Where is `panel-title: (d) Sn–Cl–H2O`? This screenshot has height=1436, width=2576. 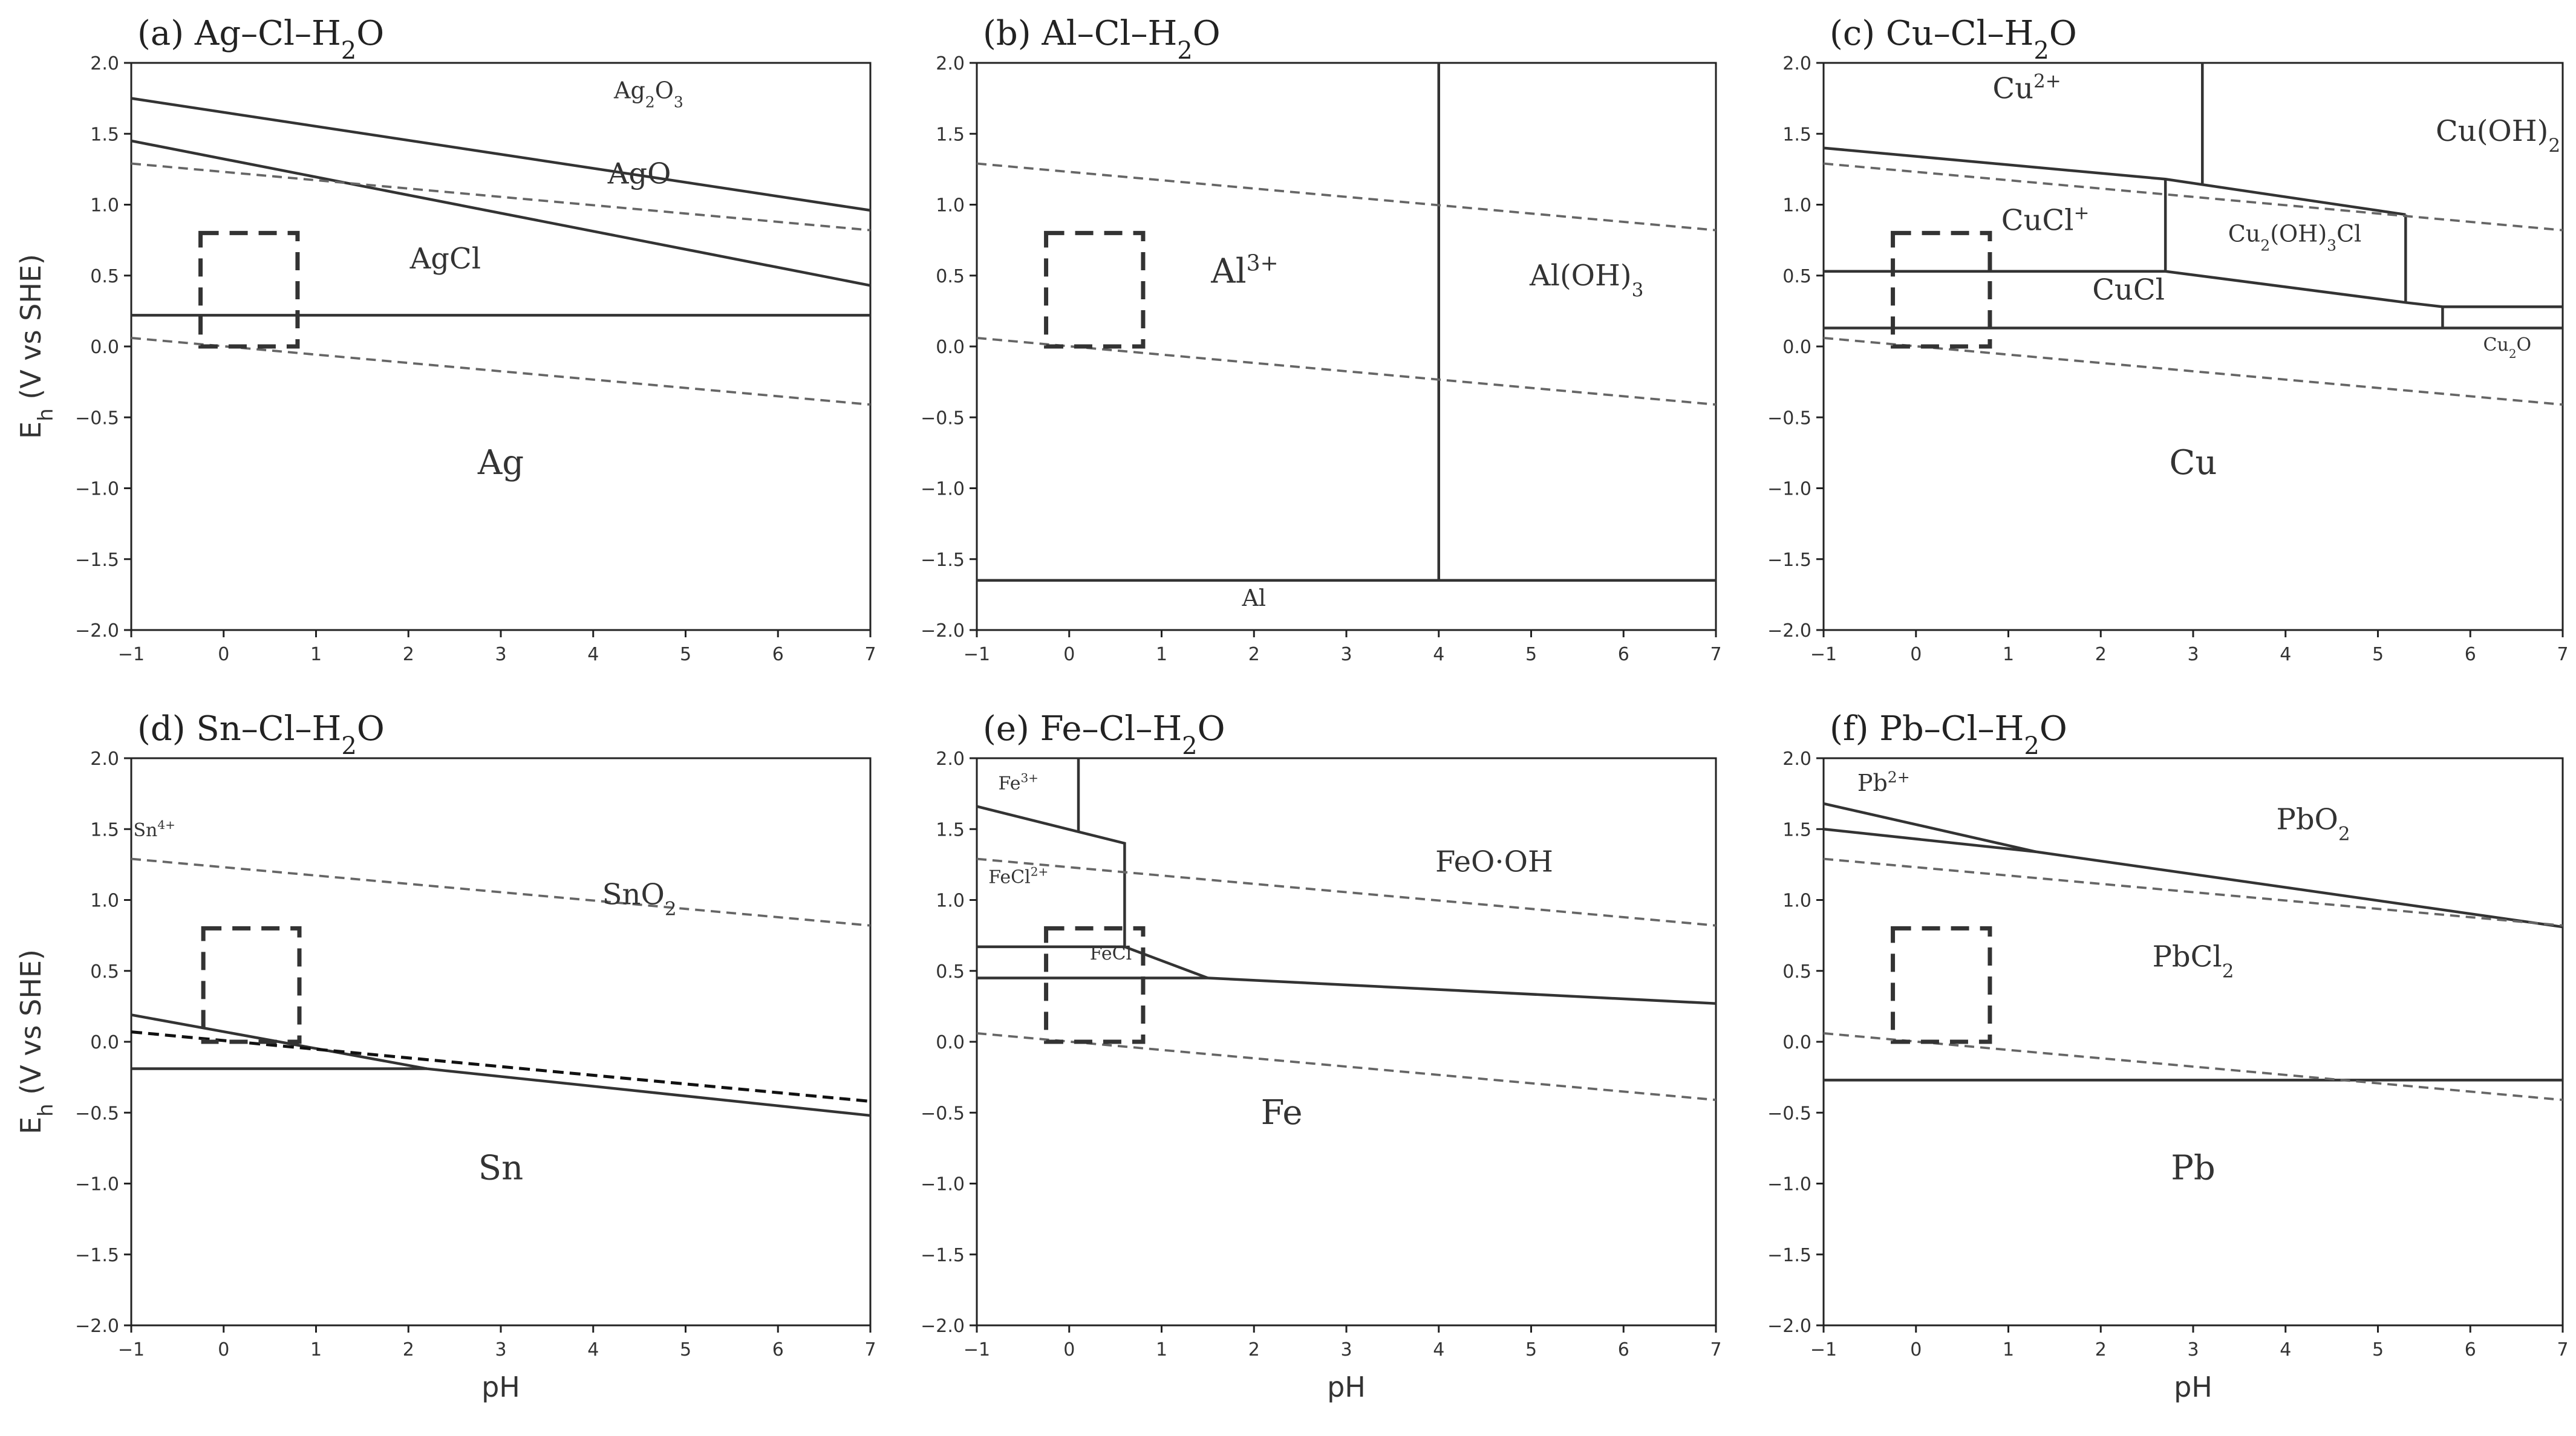
panel-title: (d) Sn–Cl–H2O is located at coordinates (261, 734).